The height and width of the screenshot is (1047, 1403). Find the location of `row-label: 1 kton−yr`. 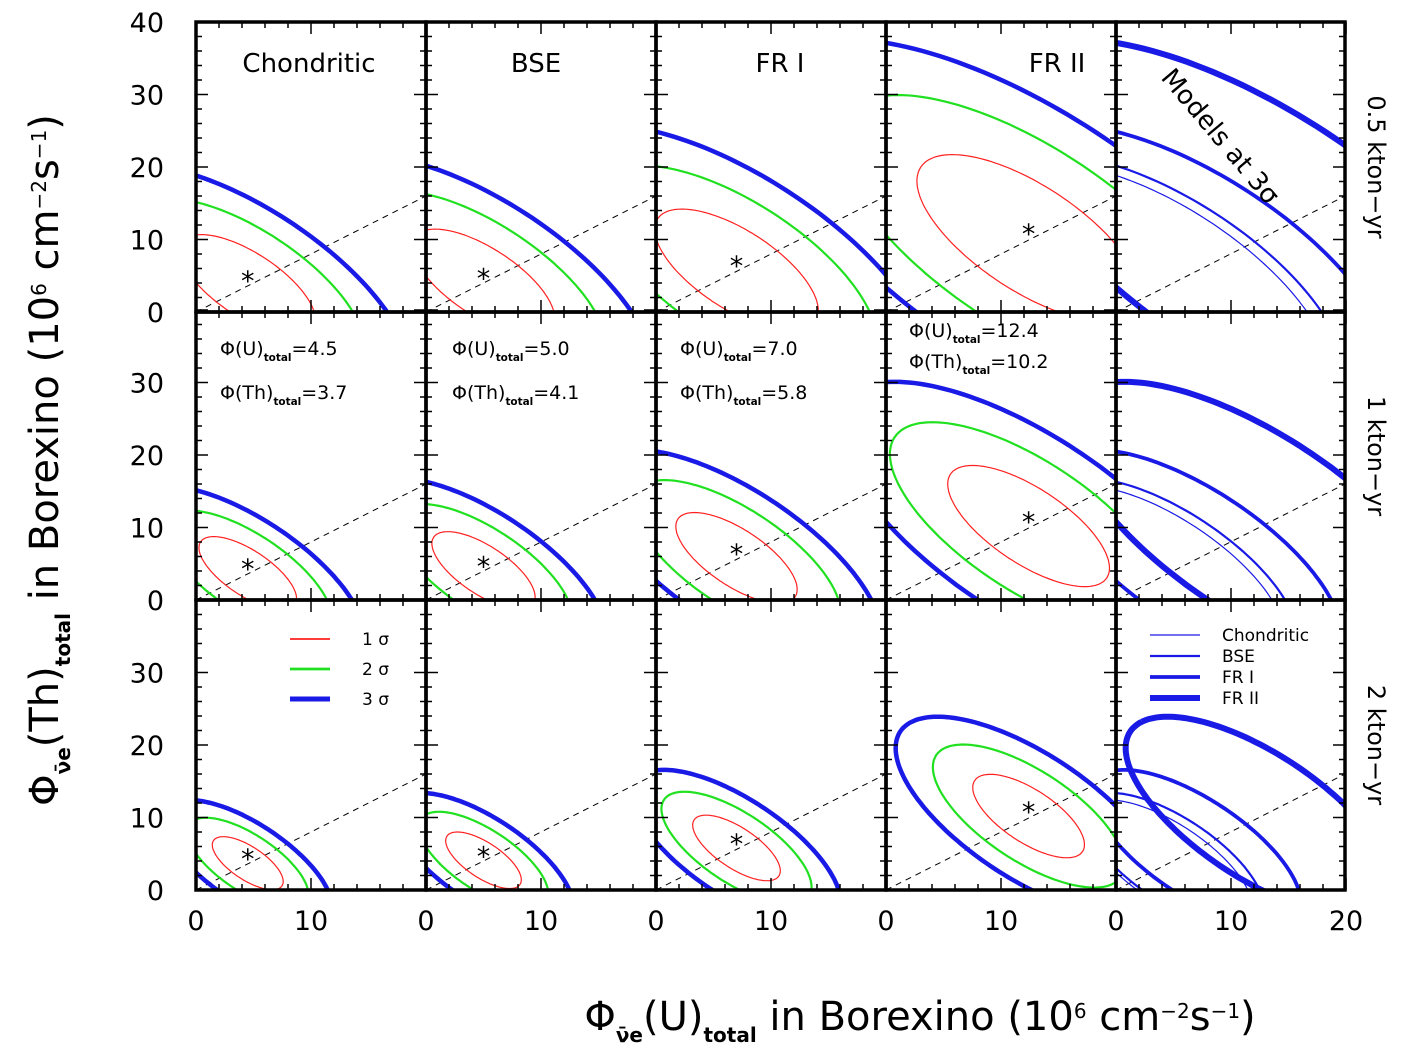

row-label: 1 kton−yr is located at coordinates (1376, 456).